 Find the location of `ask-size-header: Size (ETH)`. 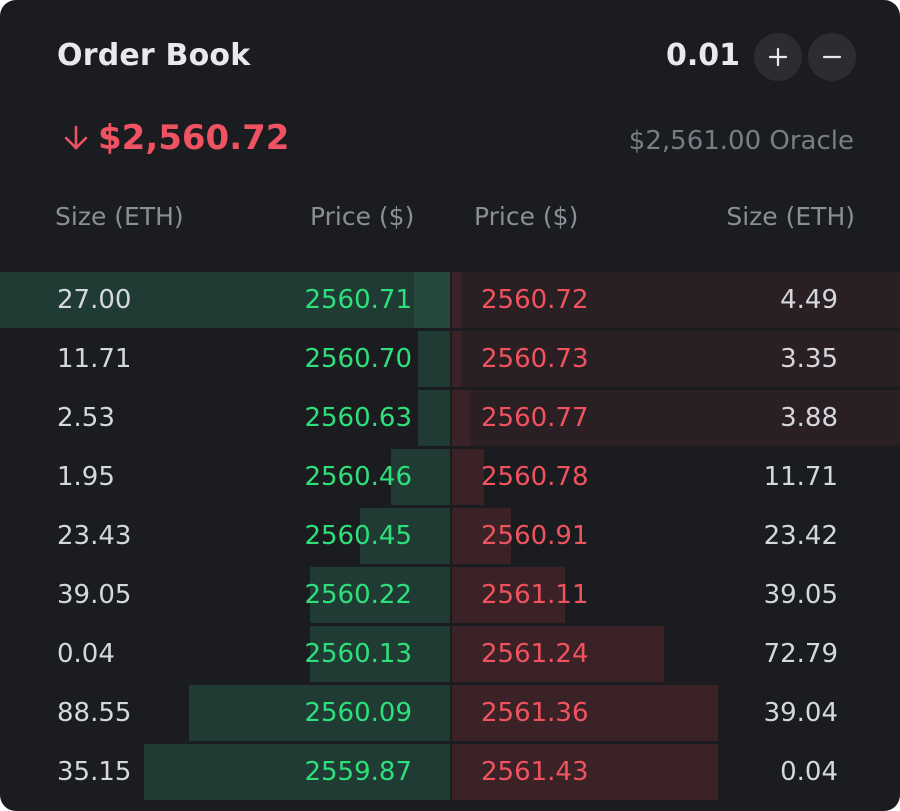

ask-size-header: Size (ETH) is located at coordinates (790, 216).